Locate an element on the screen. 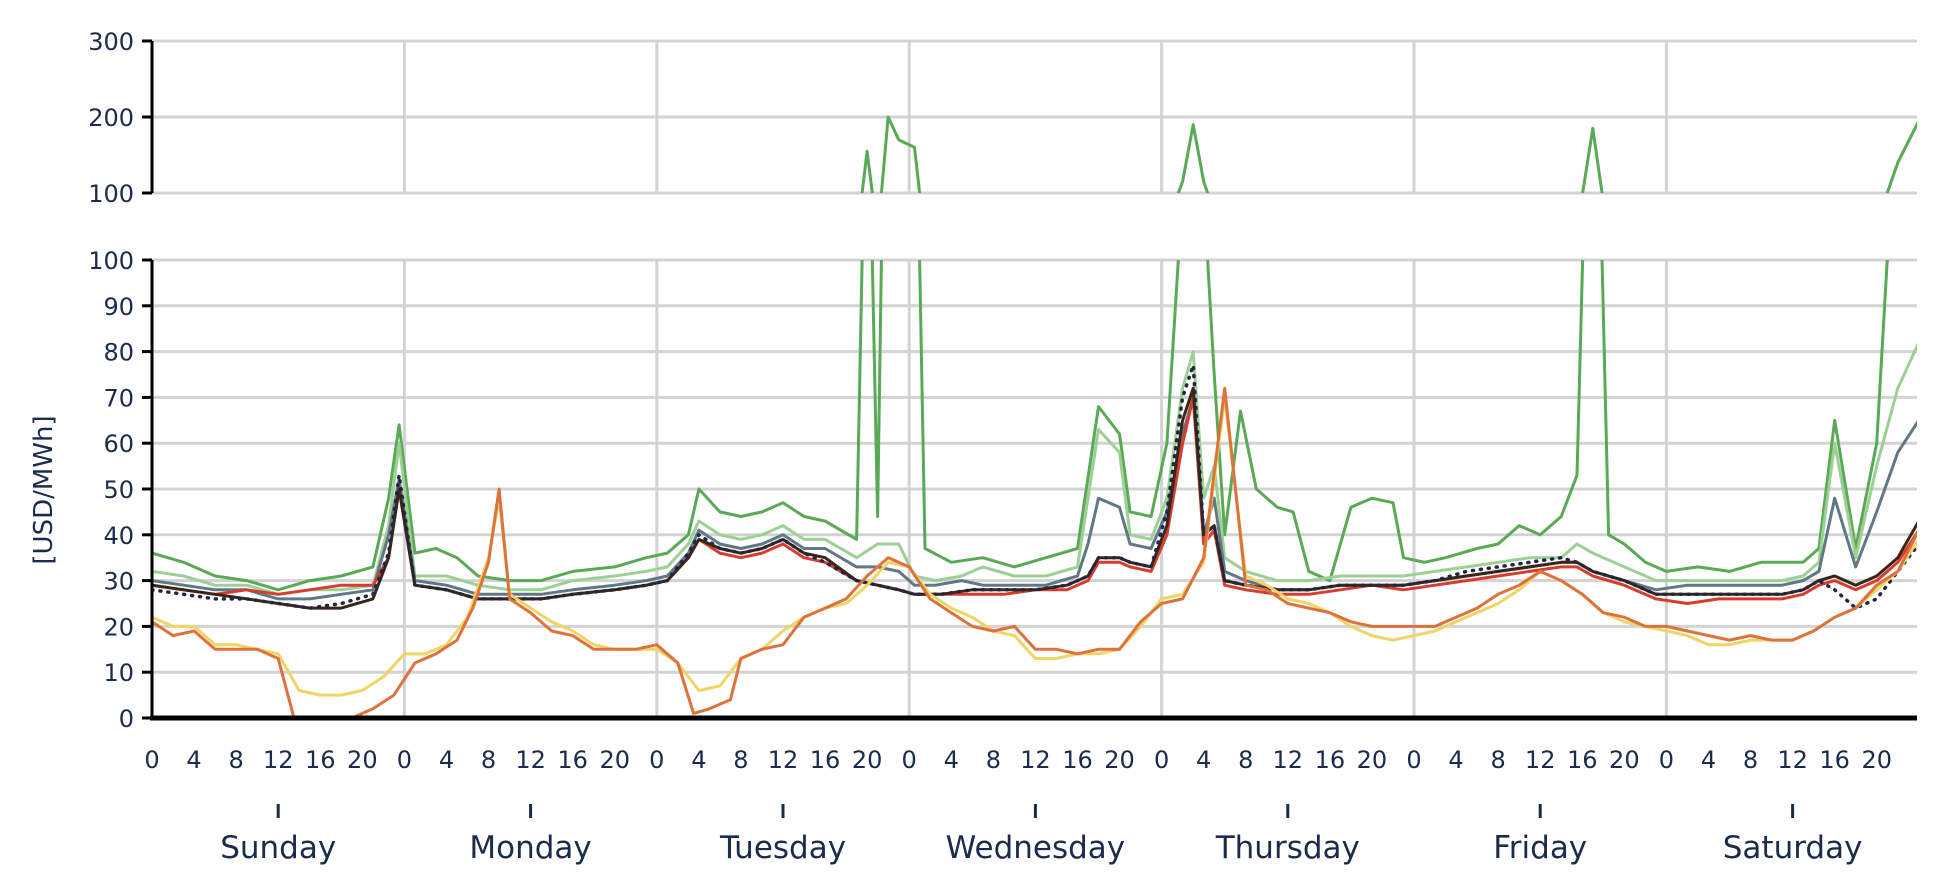  y-tick-label: 20 is located at coordinates (118, 627).